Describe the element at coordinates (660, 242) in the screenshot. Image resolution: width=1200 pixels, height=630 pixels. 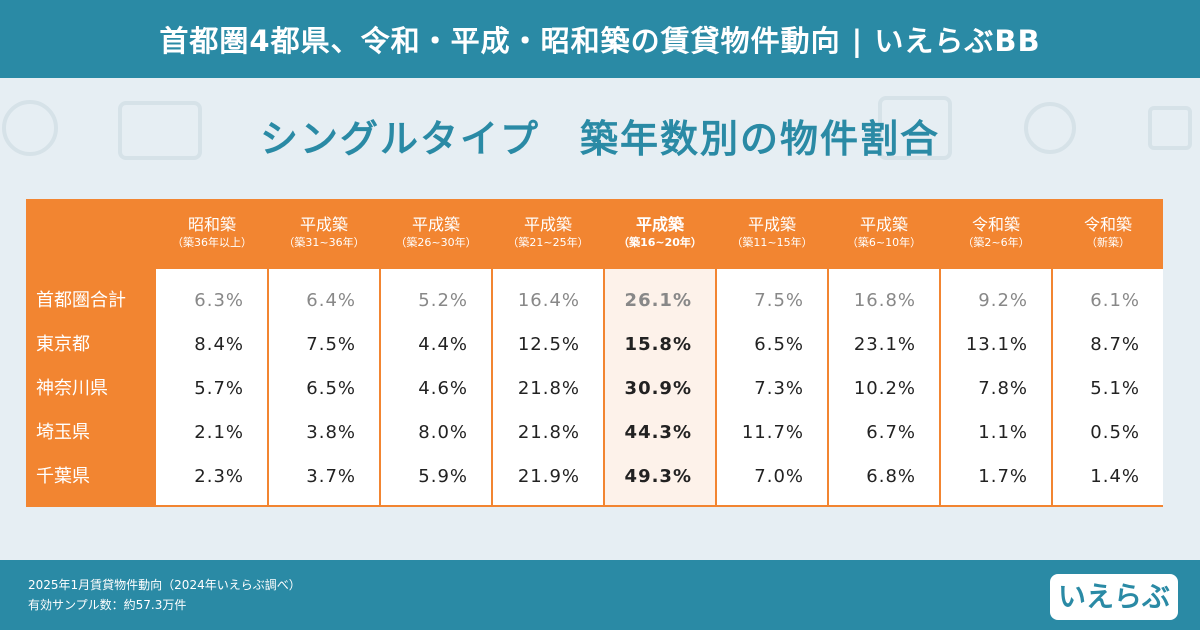
I see `column-header-sub: （築16~20年）` at that location.